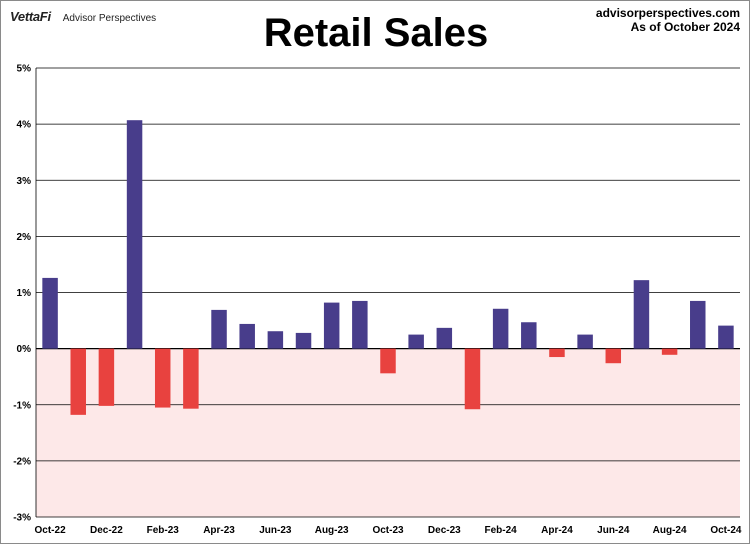 This screenshot has height=544, width=750. Describe the element at coordinates (332, 530) in the screenshot. I see `x-tick-label: Aug-23` at that location.